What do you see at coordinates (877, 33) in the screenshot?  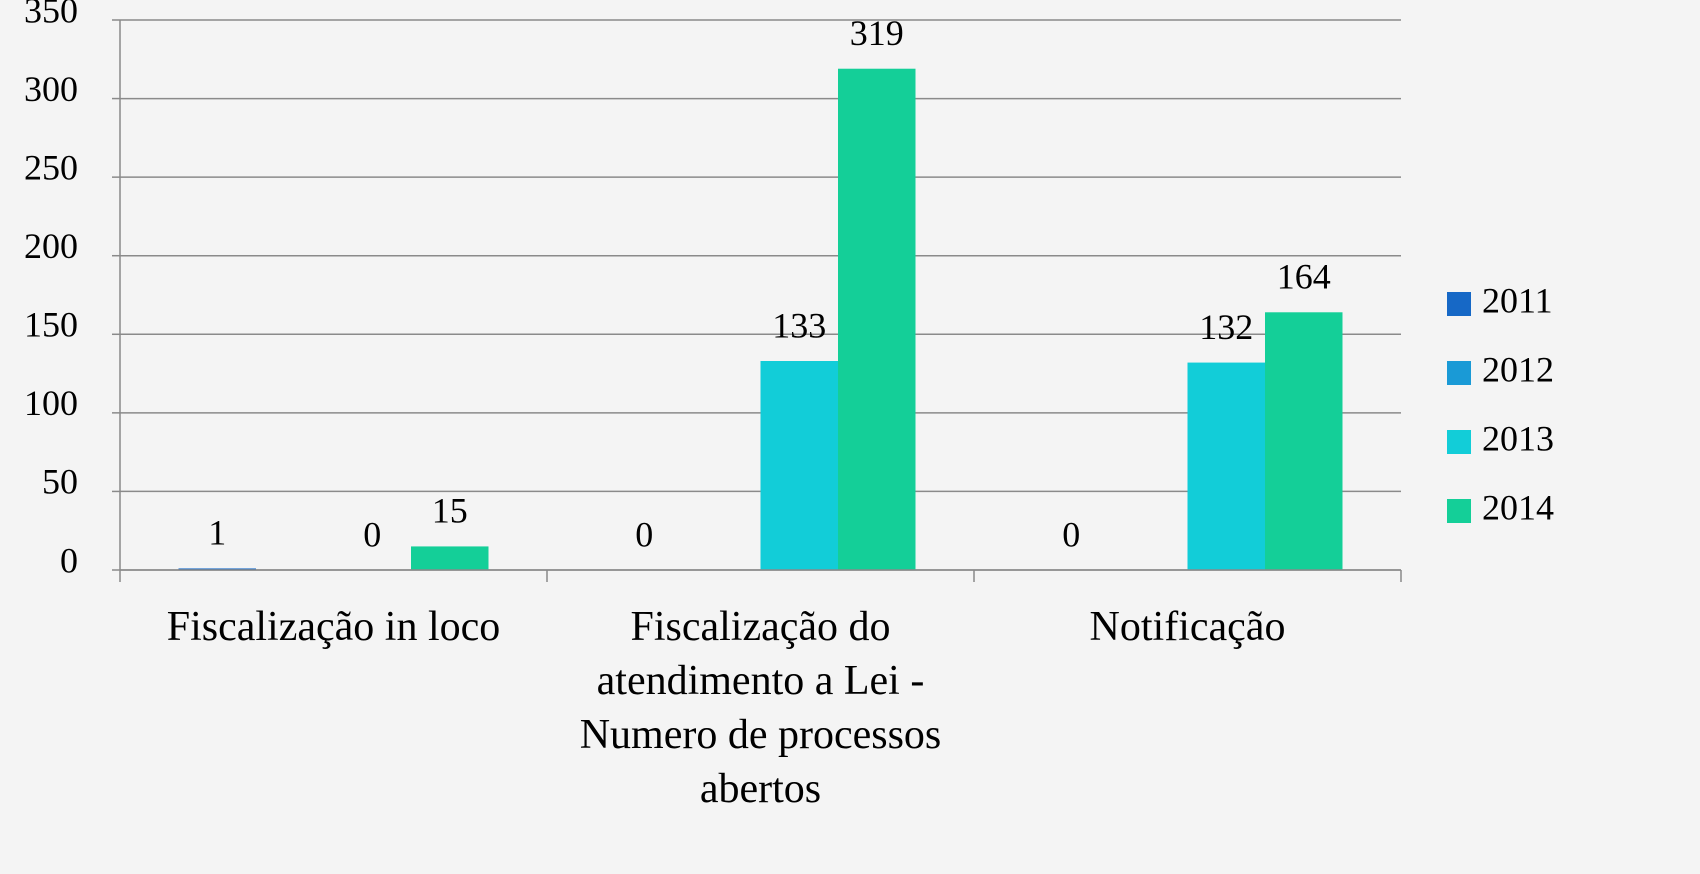 I see `value-label: 319` at bounding box center [877, 33].